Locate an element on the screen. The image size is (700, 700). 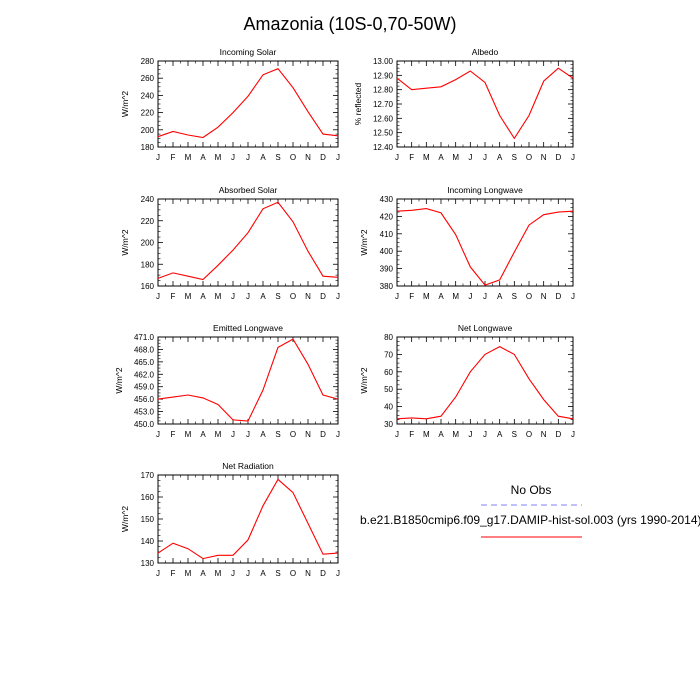
incoming-longwave-plot-frame is located at coordinates (485, 242).